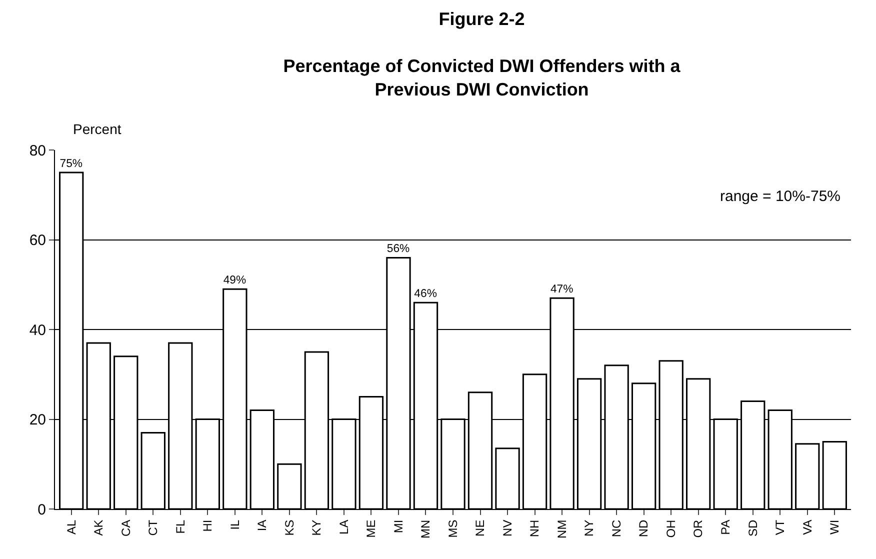 The height and width of the screenshot is (559, 876). What do you see at coordinates (317, 528) in the screenshot?
I see `x-tick-label: KY` at bounding box center [317, 528].